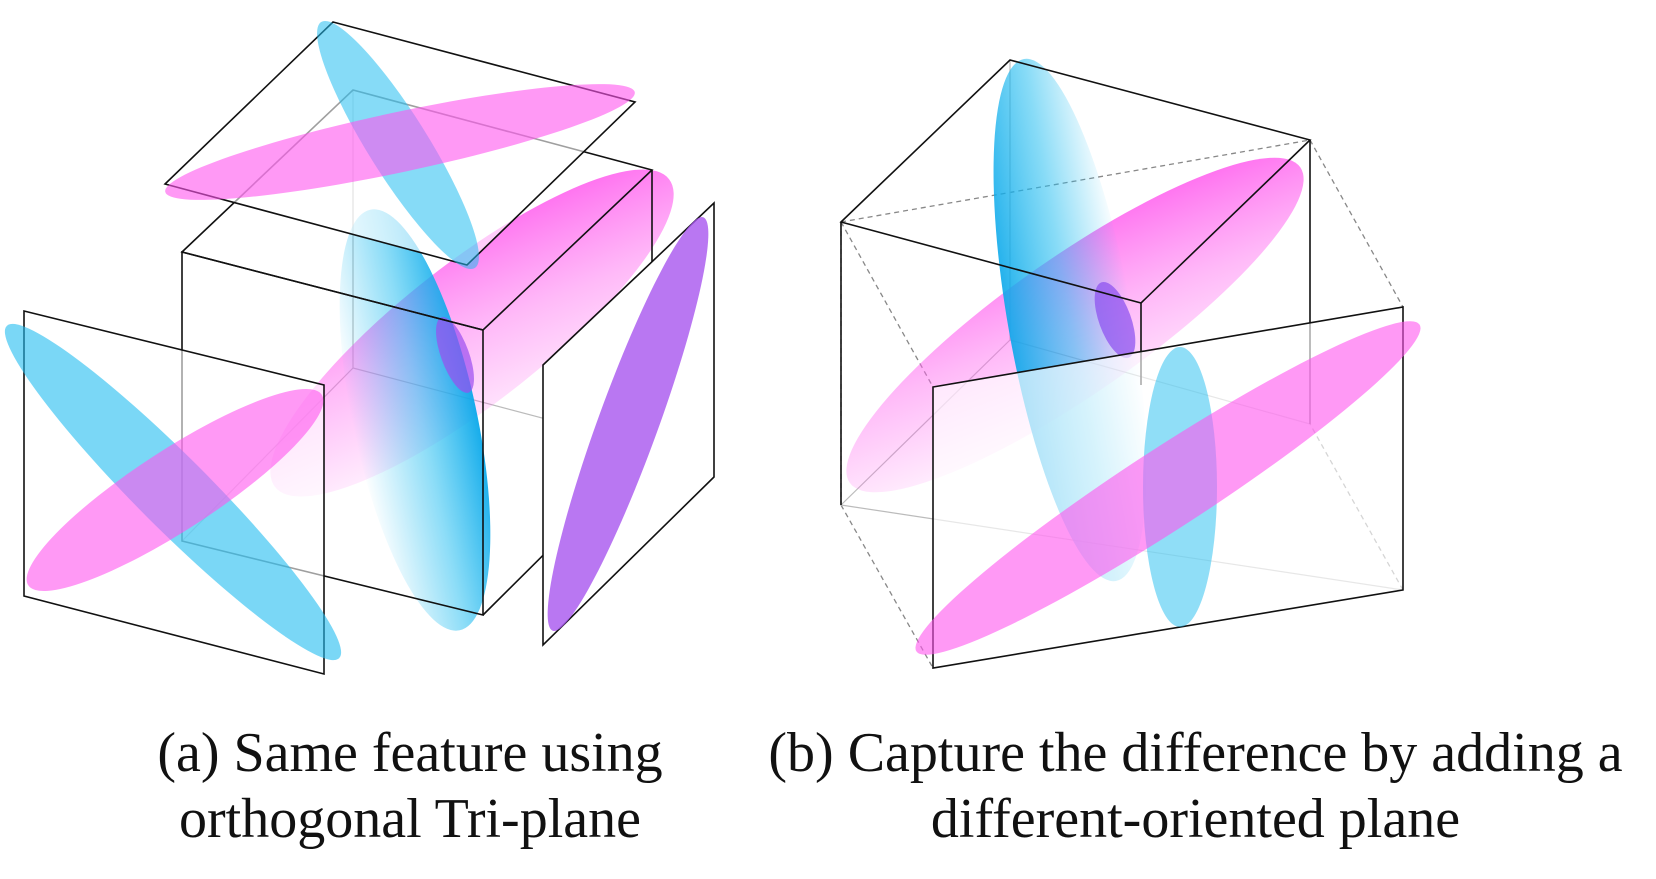 This screenshot has width=1656, height=879. I want to click on diagonal-plane-magenta-ellipse, so click(1168, 488).